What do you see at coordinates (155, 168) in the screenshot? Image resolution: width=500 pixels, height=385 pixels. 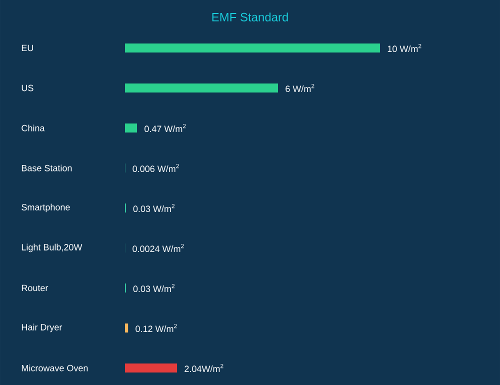 I see `data-label: 0.006 W/m$^{2}$` at bounding box center [155, 168].